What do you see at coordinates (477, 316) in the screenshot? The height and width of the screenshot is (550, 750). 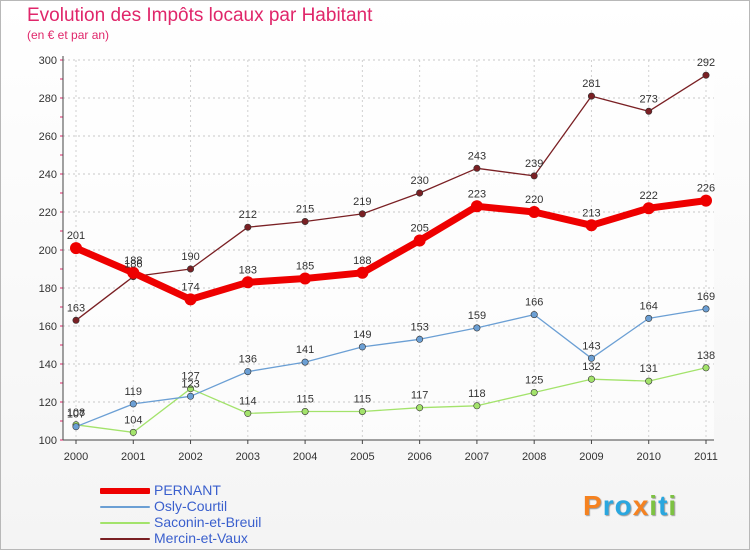 I see `data-label: 159` at bounding box center [477, 316].